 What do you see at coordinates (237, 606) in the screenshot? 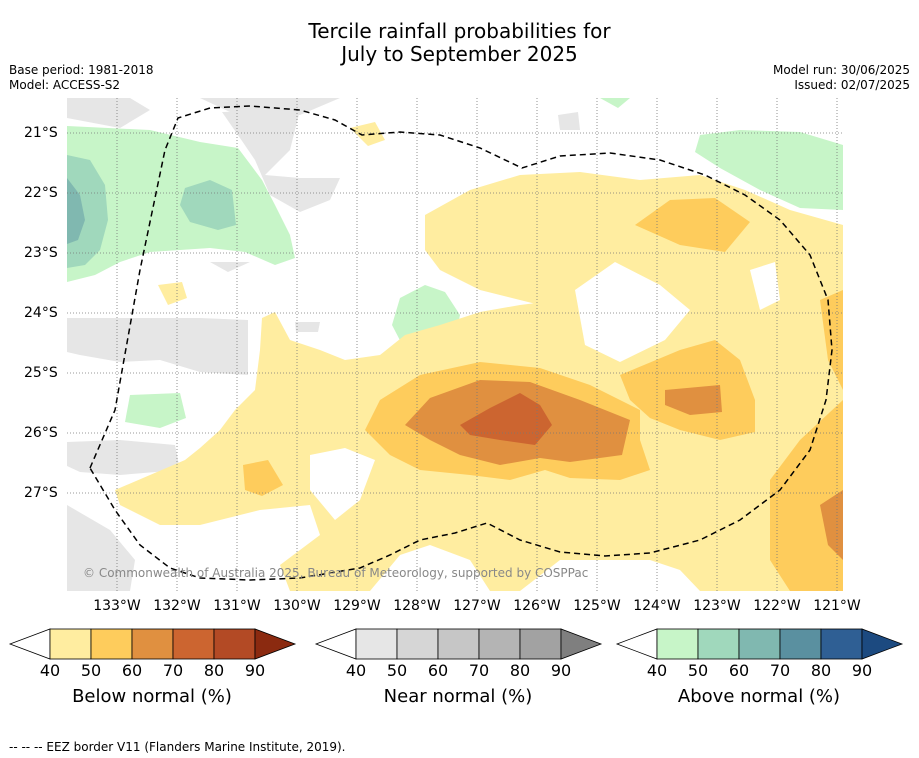
I see `x-tick-label: 131°W` at bounding box center [237, 606].